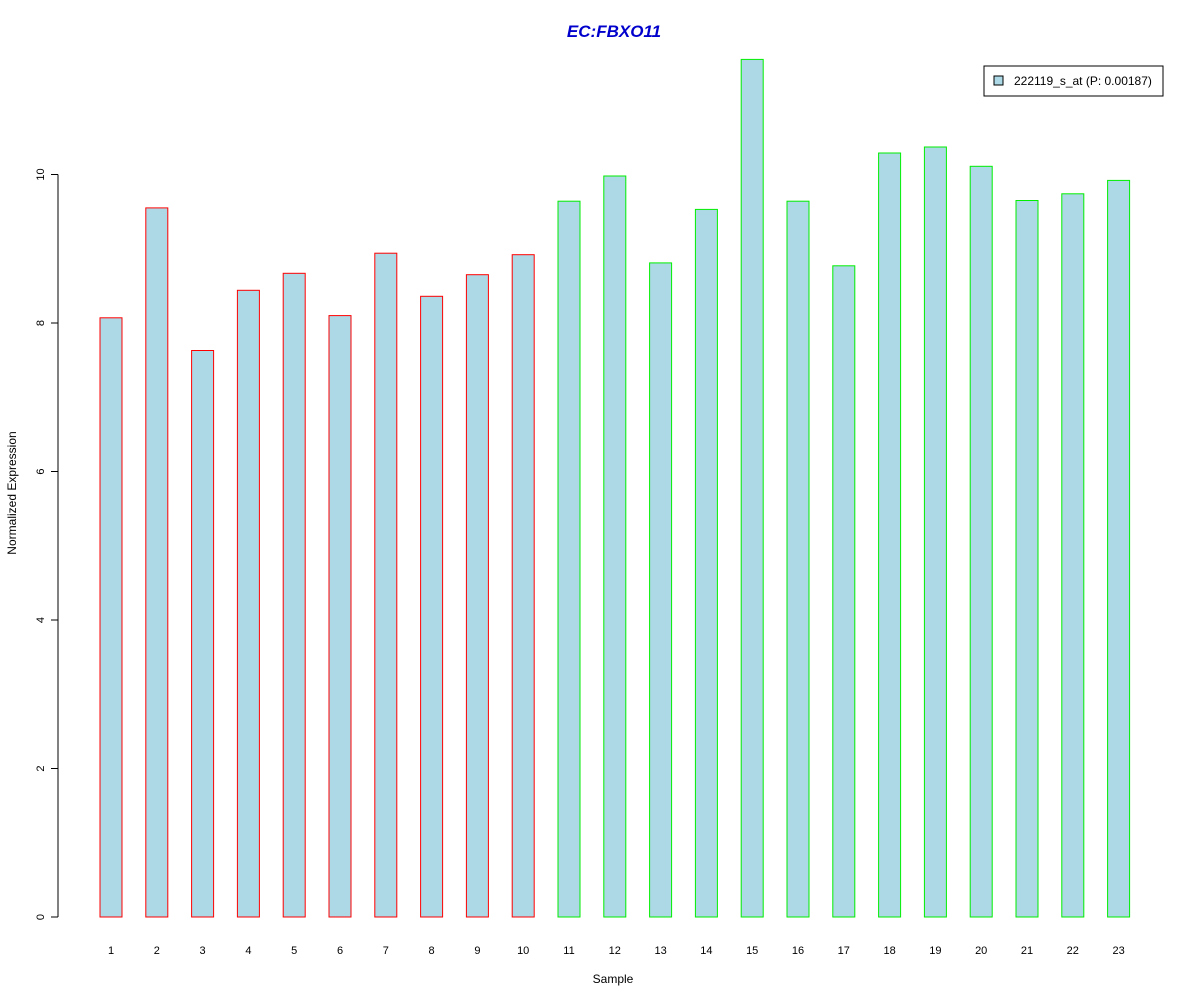  Describe the element at coordinates (1027, 951) in the screenshot. I see `x-tick-label: 21` at that location.